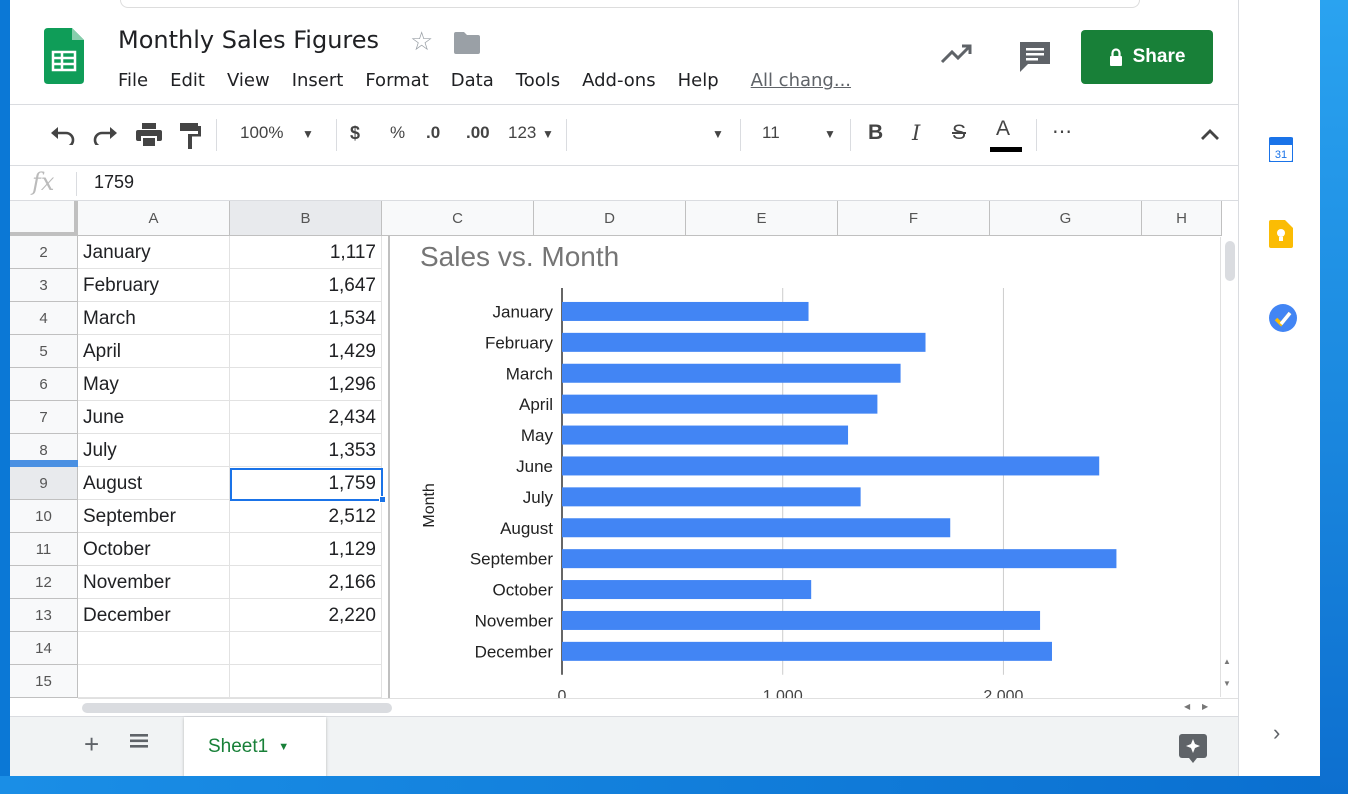  What do you see at coordinates (154, 218) in the screenshot?
I see `column-header-A: A` at bounding box center [154, 218].